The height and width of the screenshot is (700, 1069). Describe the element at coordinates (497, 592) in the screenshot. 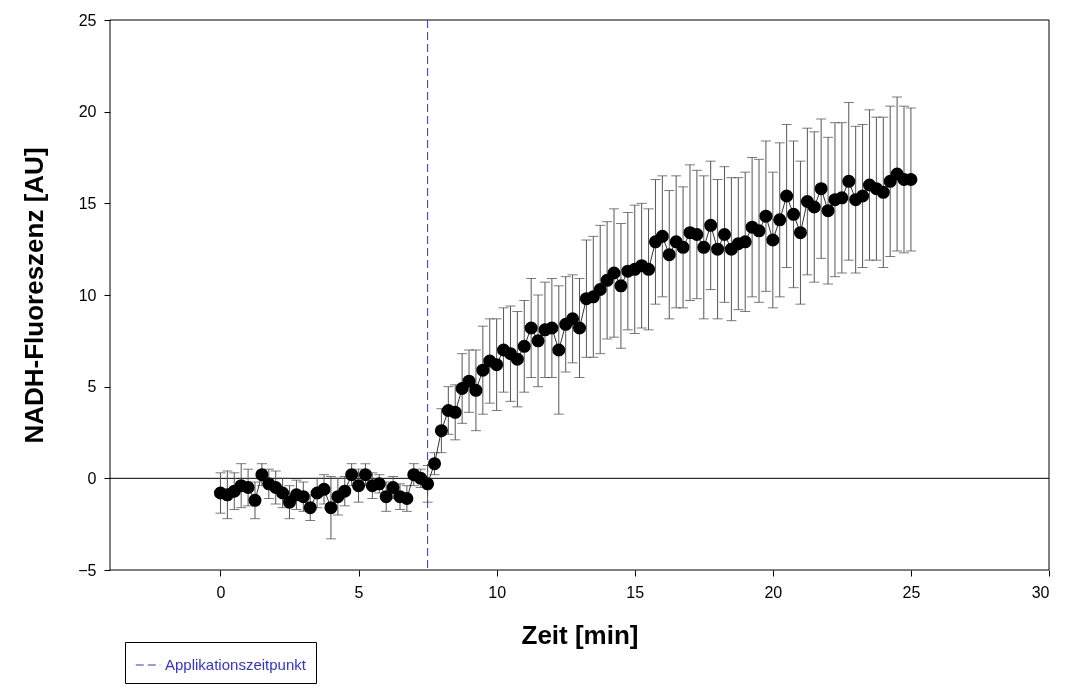

I see `x-tick-label: 10` at that location.